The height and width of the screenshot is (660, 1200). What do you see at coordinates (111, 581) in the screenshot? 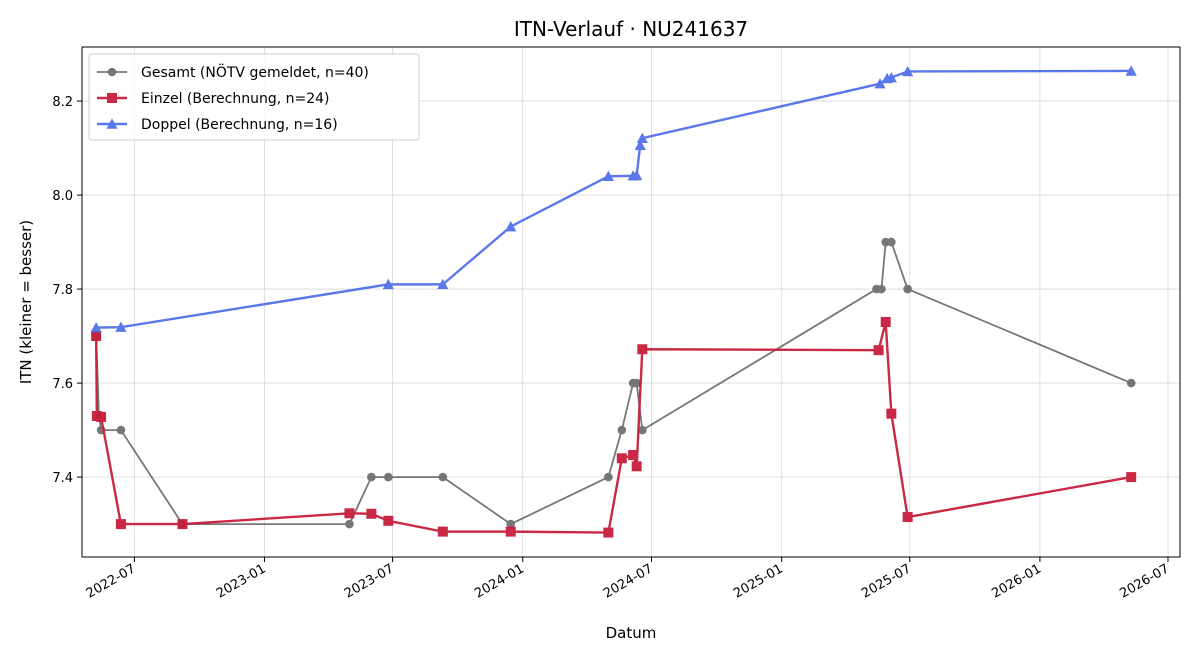
I see `x-tick-label: 2022-07` at bounding box center [111, 581].